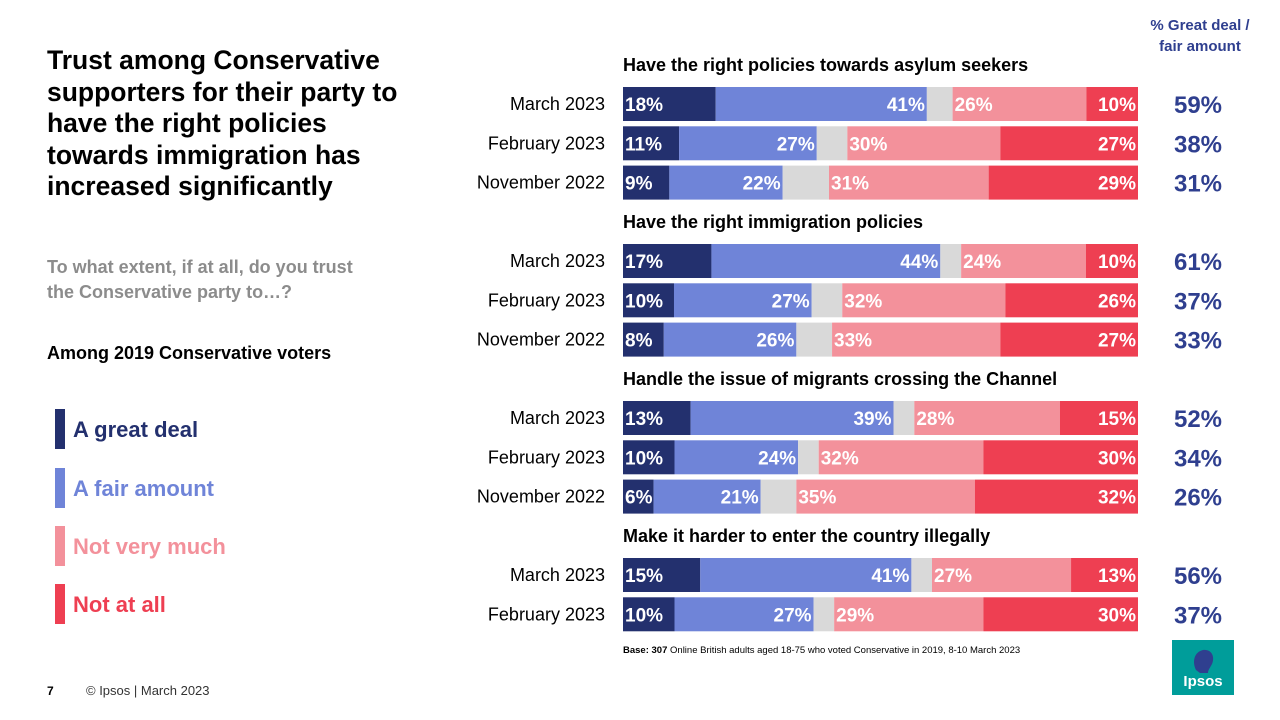 The height and width of the screenshot is (720, 1280). Describe the element at coordinates (1198, 341) in the screenshot. I see `net-value: 33%` at that location.